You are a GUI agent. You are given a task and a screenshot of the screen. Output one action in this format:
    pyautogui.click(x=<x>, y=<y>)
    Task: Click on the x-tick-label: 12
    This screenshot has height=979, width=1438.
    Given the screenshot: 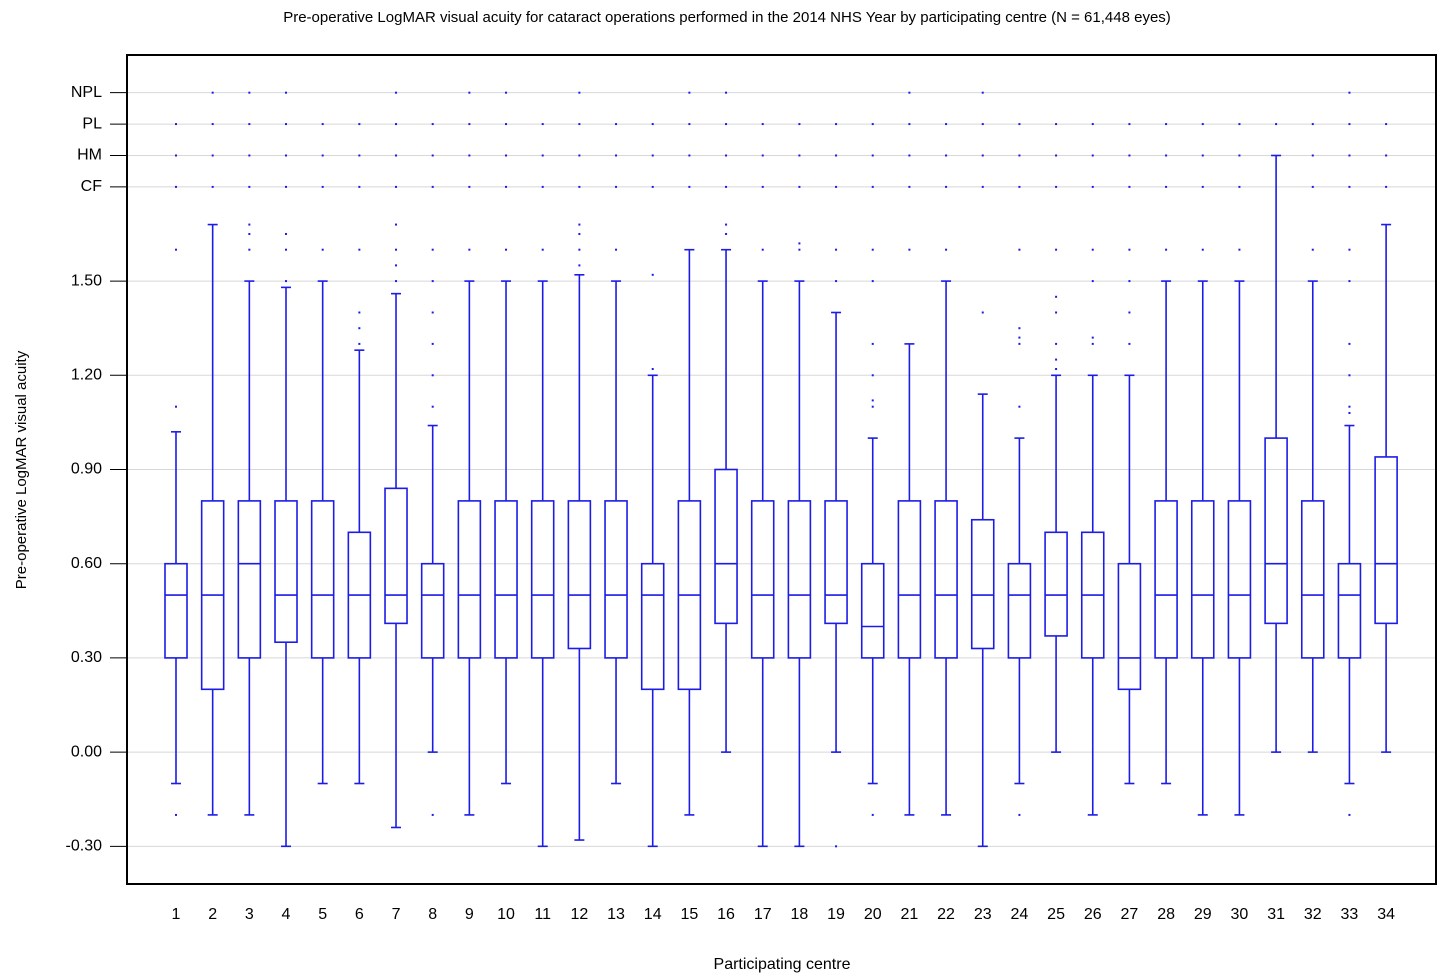 What is the action you would take?
    pyautogui.click(x=579, y=914)
    